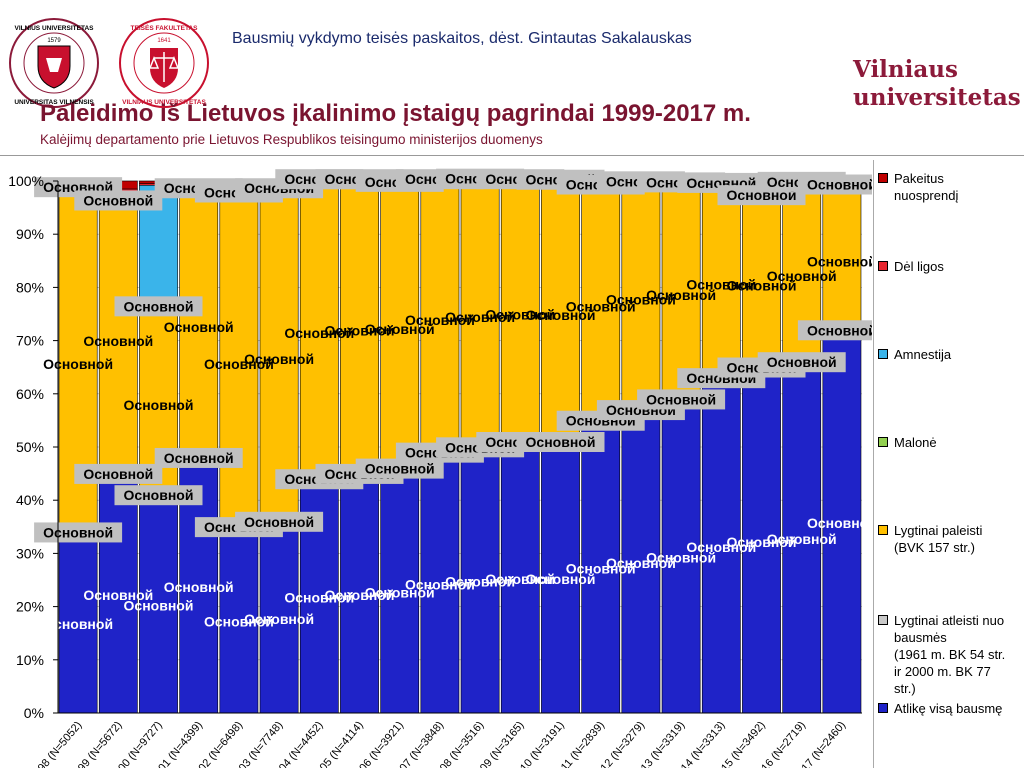 This screenshot has height=768, width=1024. I want to click on seal-right-top: TEISĖS FAKULTETAS, so click(165, 28).